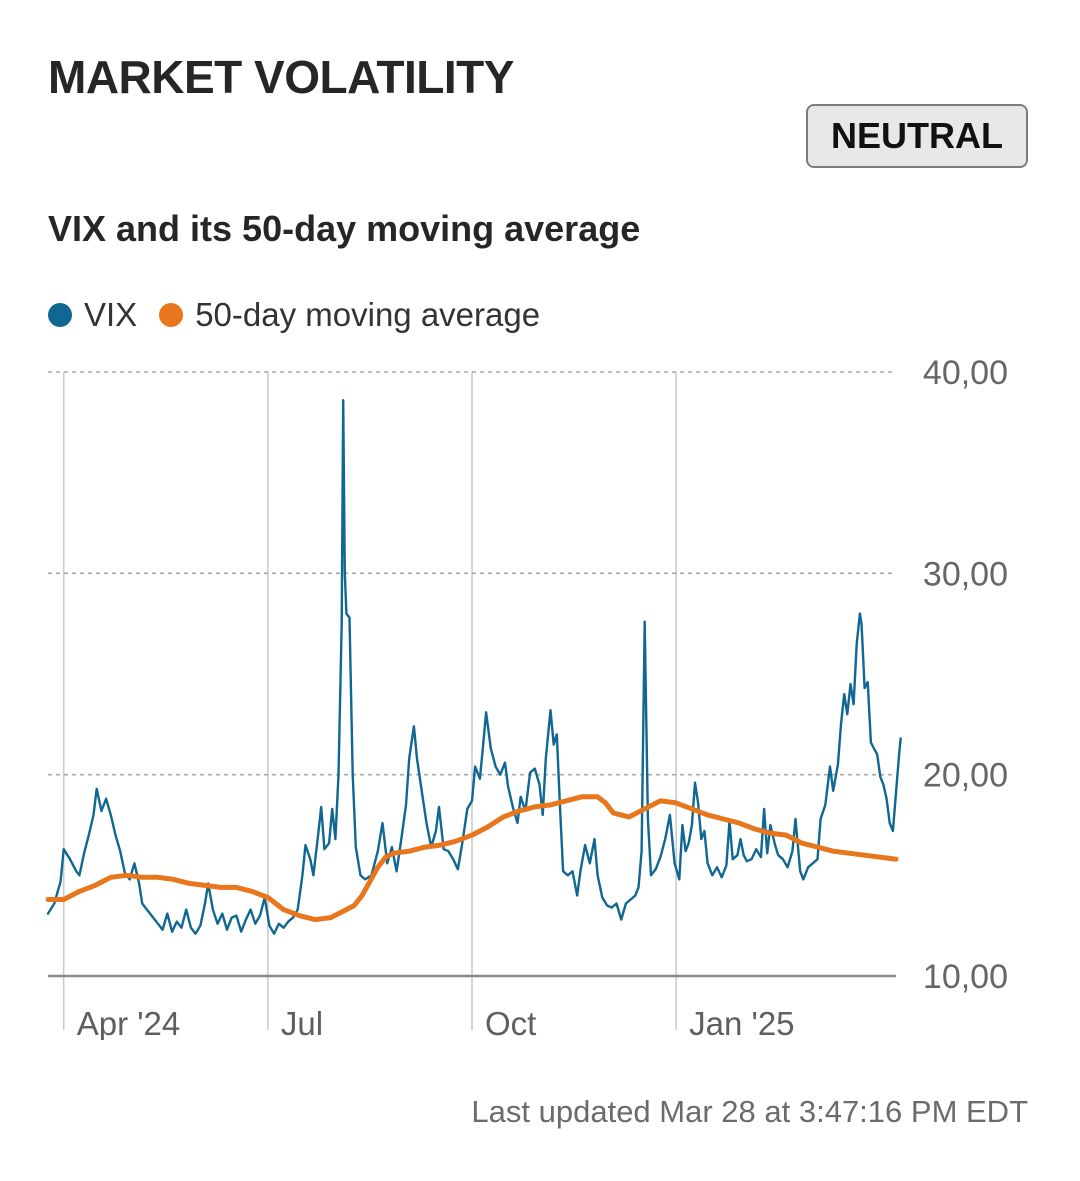 The height and width of the screenshot is (1181, 1080). I want to click on vix-legend-dot, so click(60, 315).